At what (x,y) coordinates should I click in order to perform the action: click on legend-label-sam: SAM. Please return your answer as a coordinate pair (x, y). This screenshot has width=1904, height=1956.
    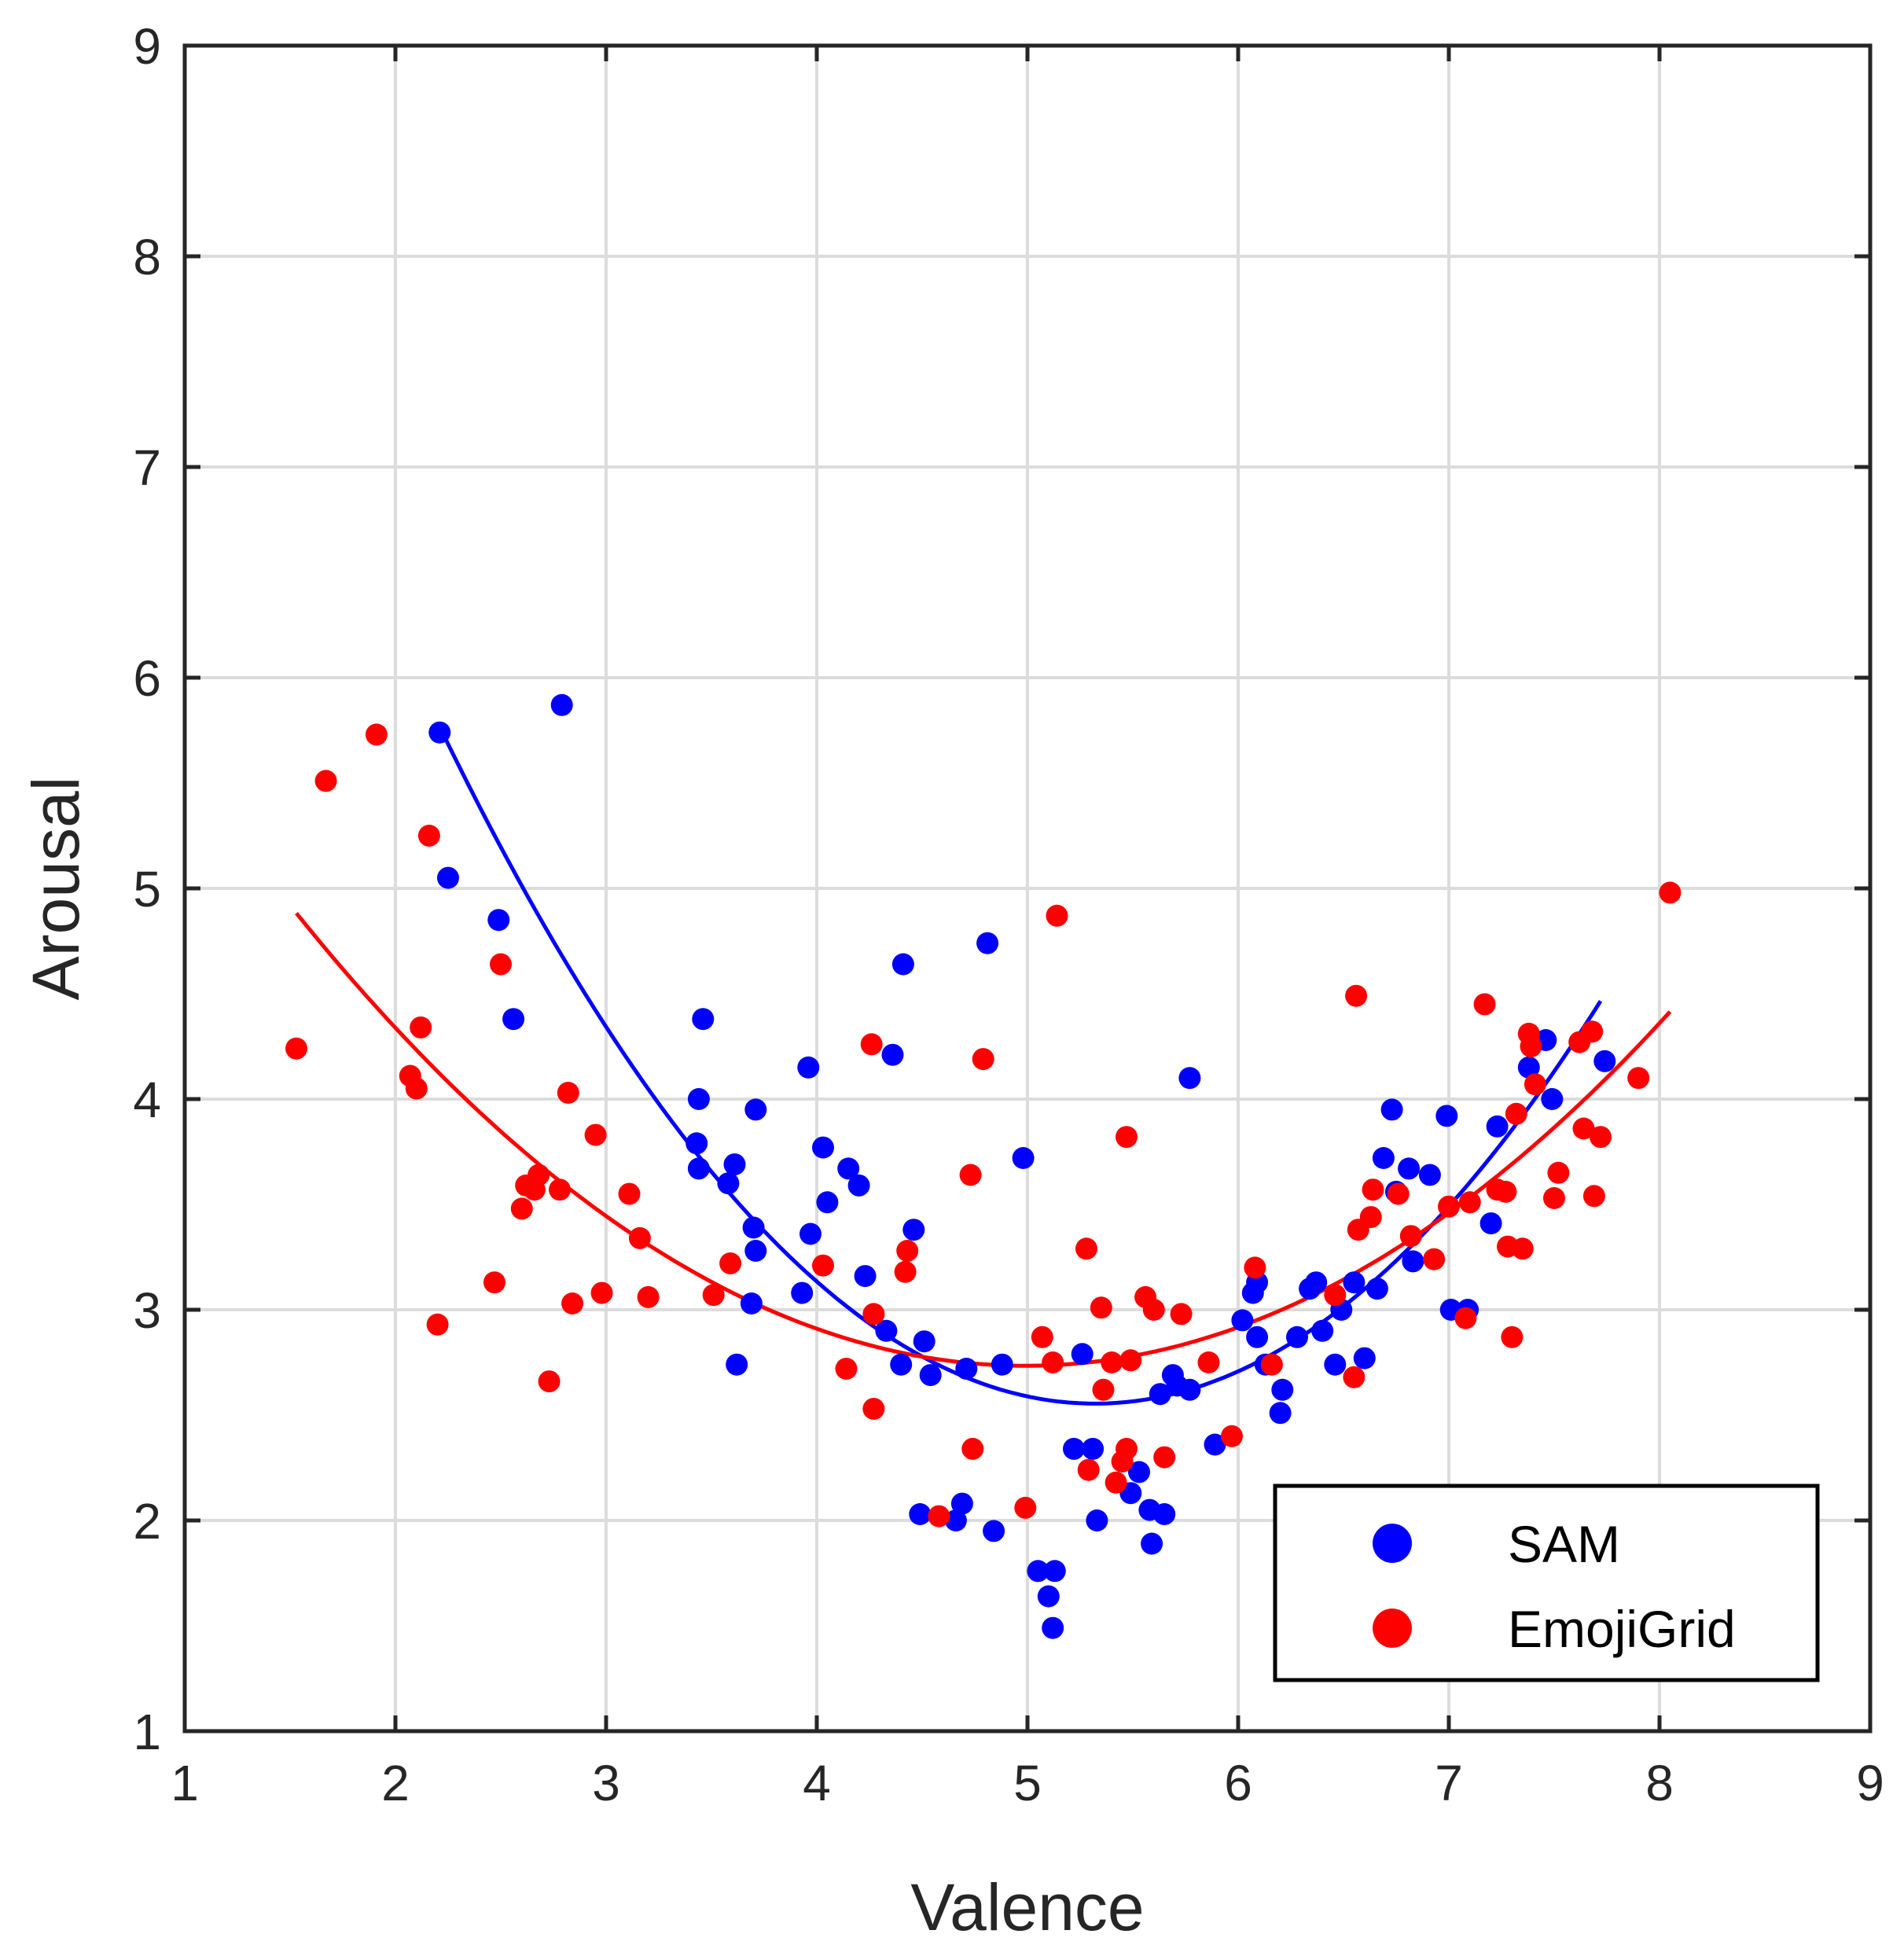
    Looking at the image, I should click on (1564, 1544).